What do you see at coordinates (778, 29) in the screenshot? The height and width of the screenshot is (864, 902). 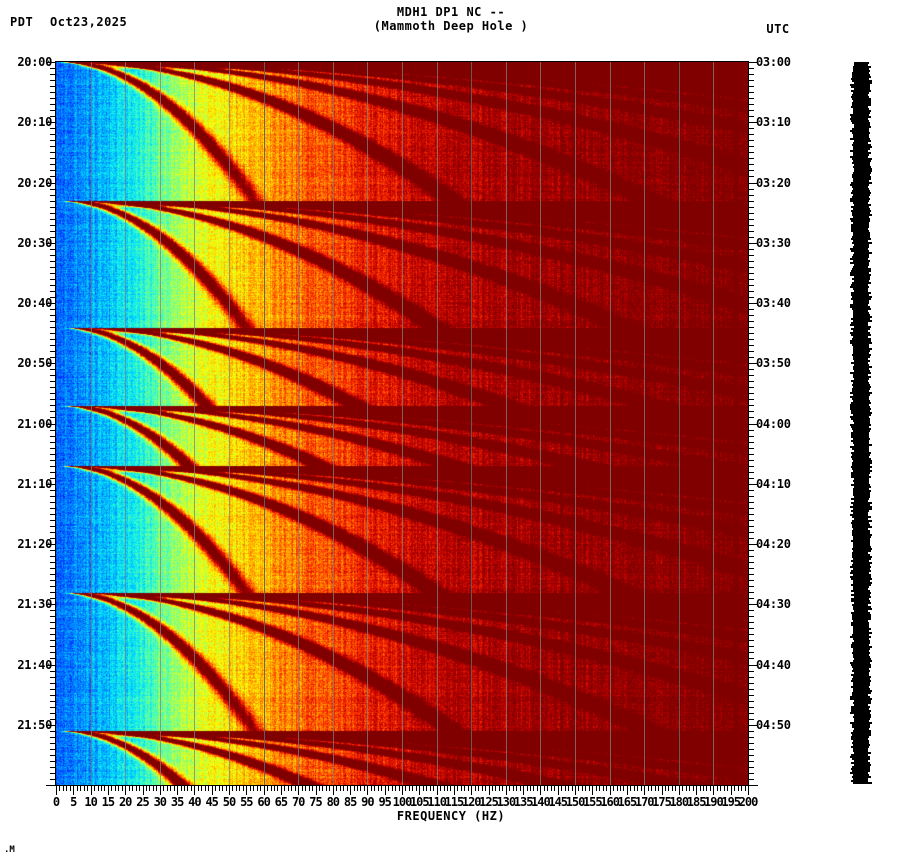 I see `timezone-right-label: UTC` at bounding box center [778, 29].